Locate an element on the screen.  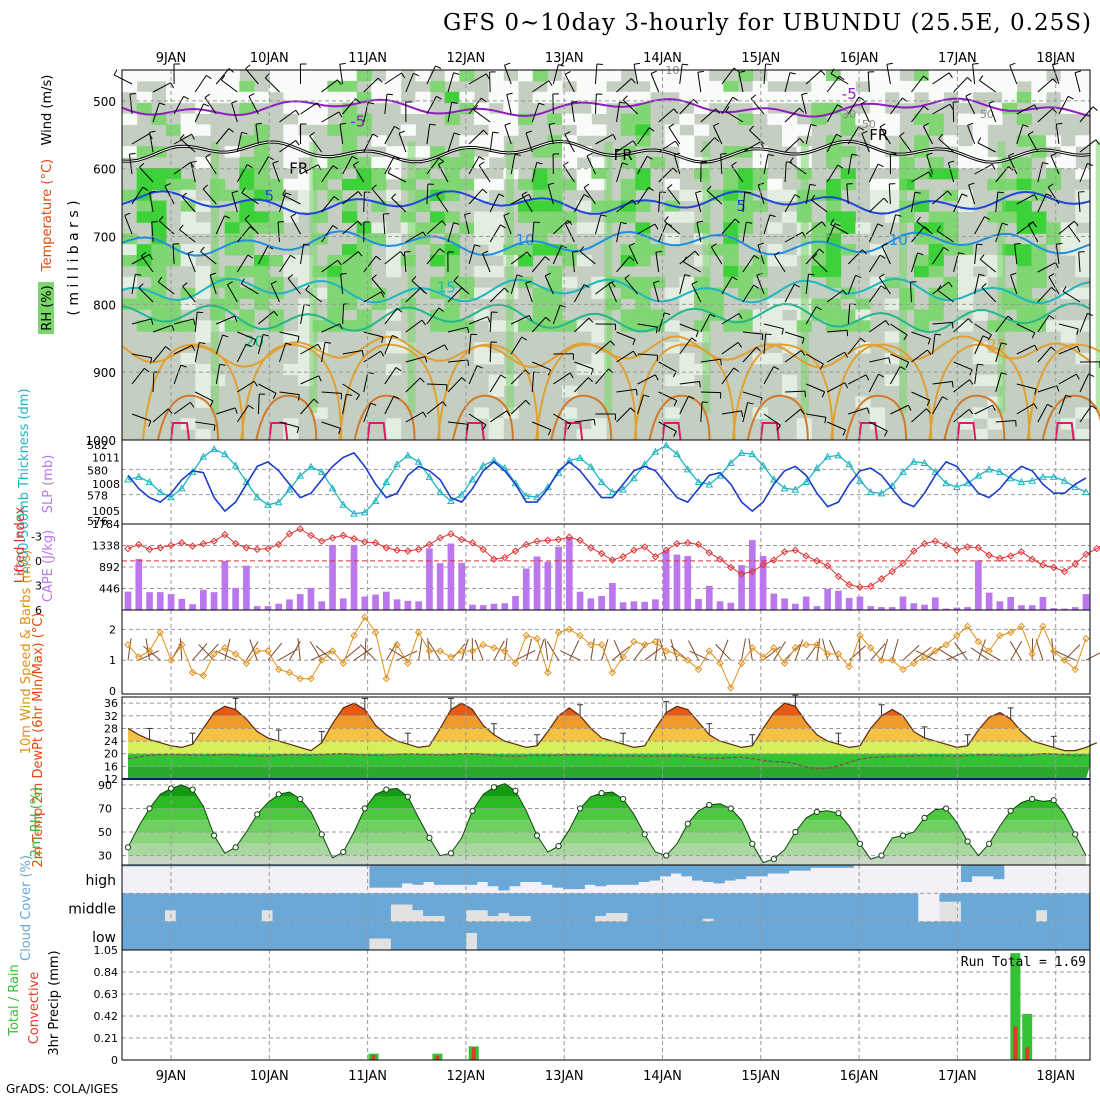
credit-label: GrADS: COLA/IGES is located at coordinates (62, 1089).